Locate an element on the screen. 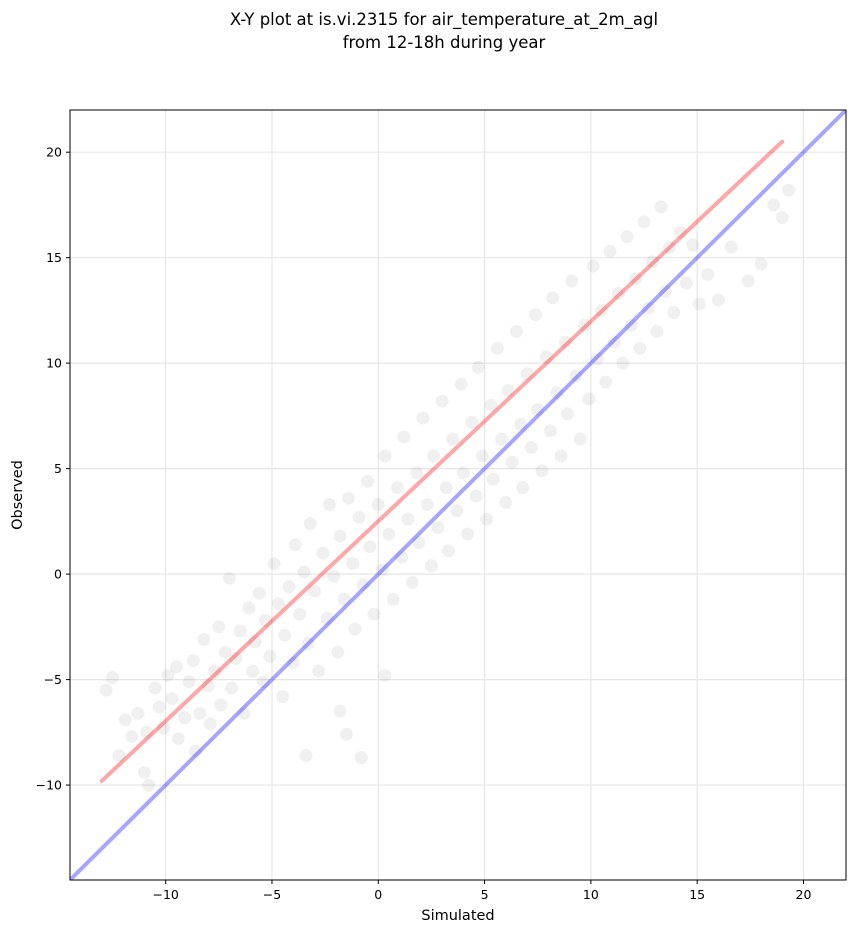 Image resolution: width=854 pixels, height=934 pixels. x-tick-label: 10 is located at coordinates (591, 894).